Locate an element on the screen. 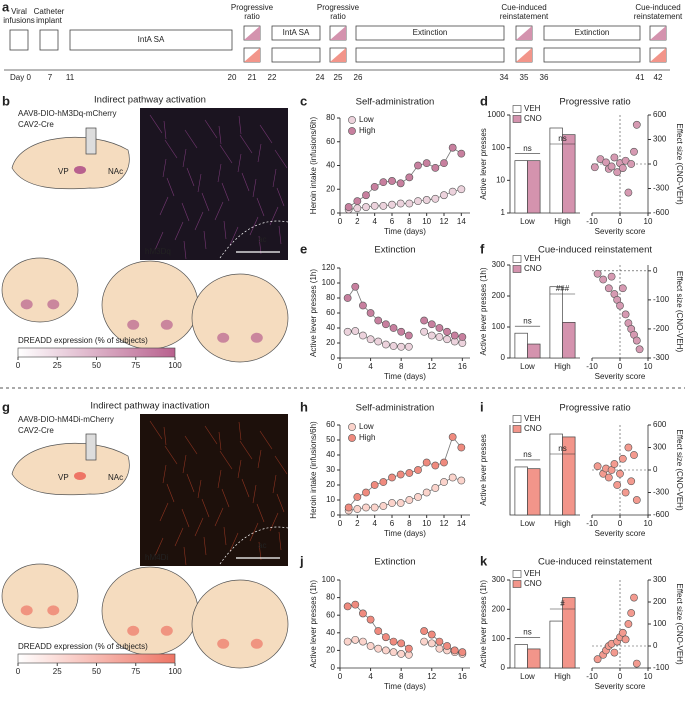 The width and height of the screenshot is (685, 723). x-tick-label: 10 is located at coordinates (648, 523).